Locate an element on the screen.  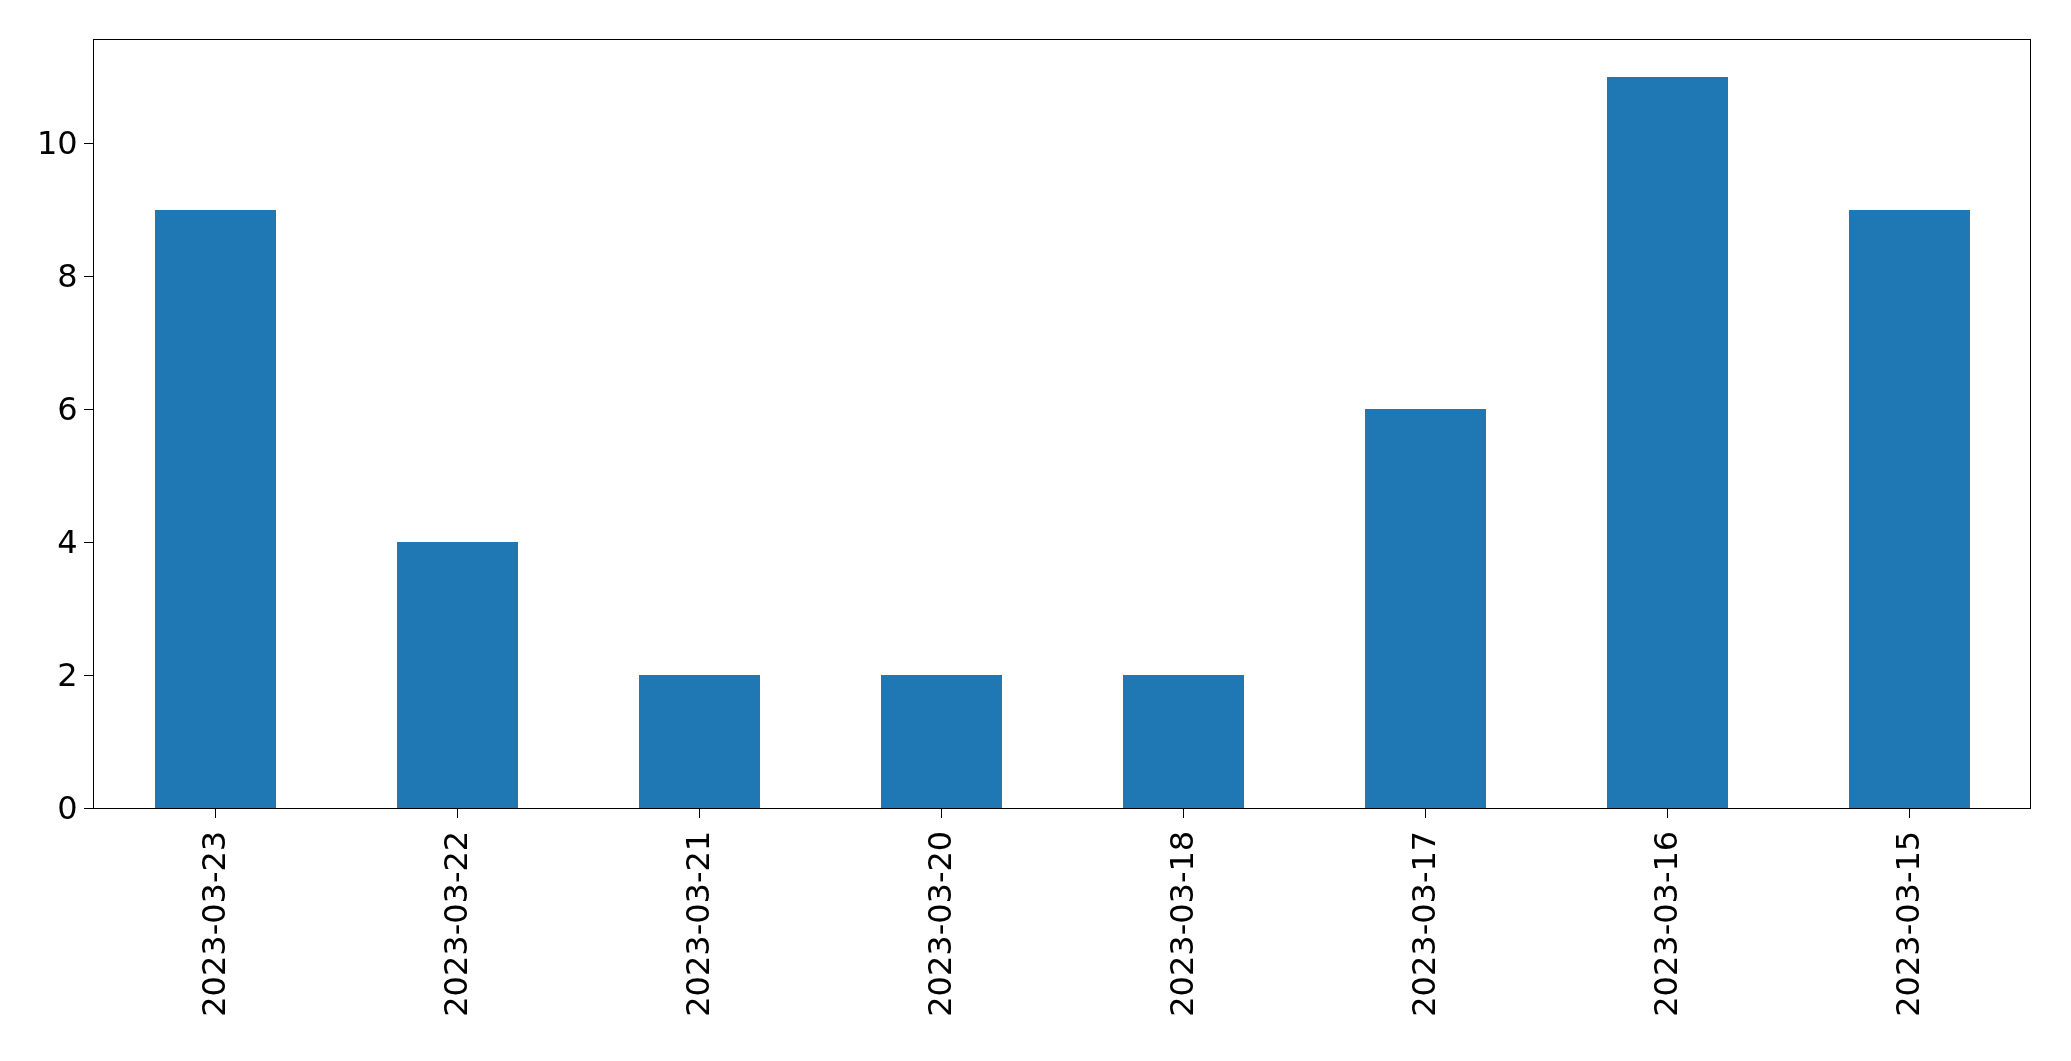
x-tick-label: 2023-03-15 is located at coordinates (1908, 923).